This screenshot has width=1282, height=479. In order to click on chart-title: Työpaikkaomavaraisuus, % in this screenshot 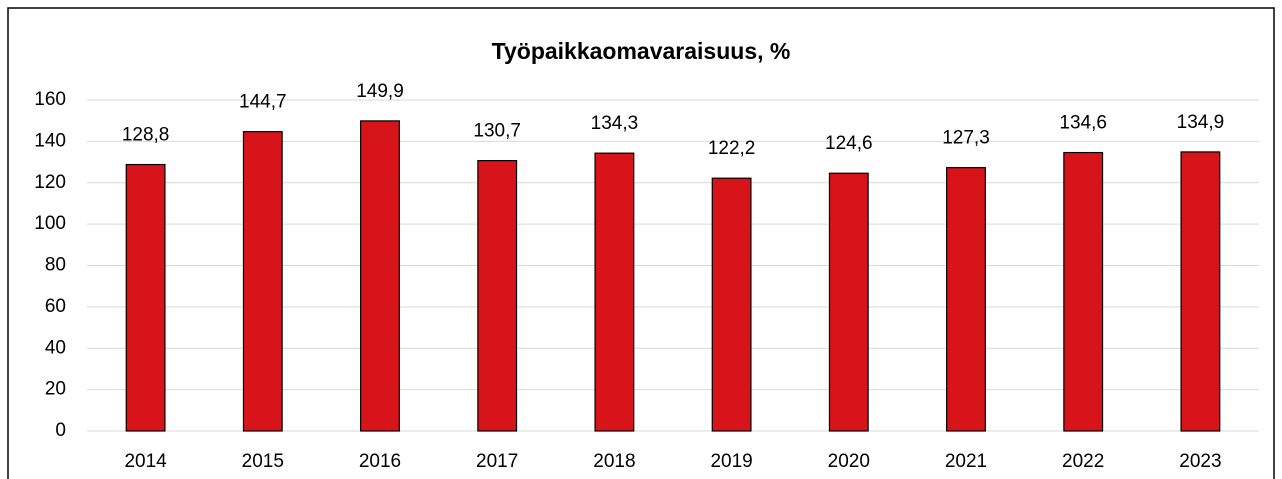, I will do `click(641, 51)`.